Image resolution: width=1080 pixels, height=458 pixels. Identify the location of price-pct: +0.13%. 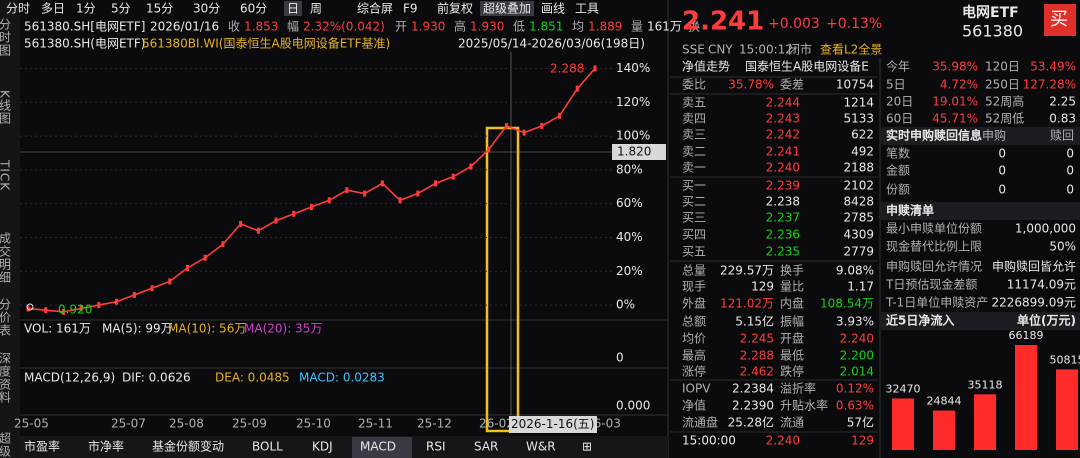
(854, 24).